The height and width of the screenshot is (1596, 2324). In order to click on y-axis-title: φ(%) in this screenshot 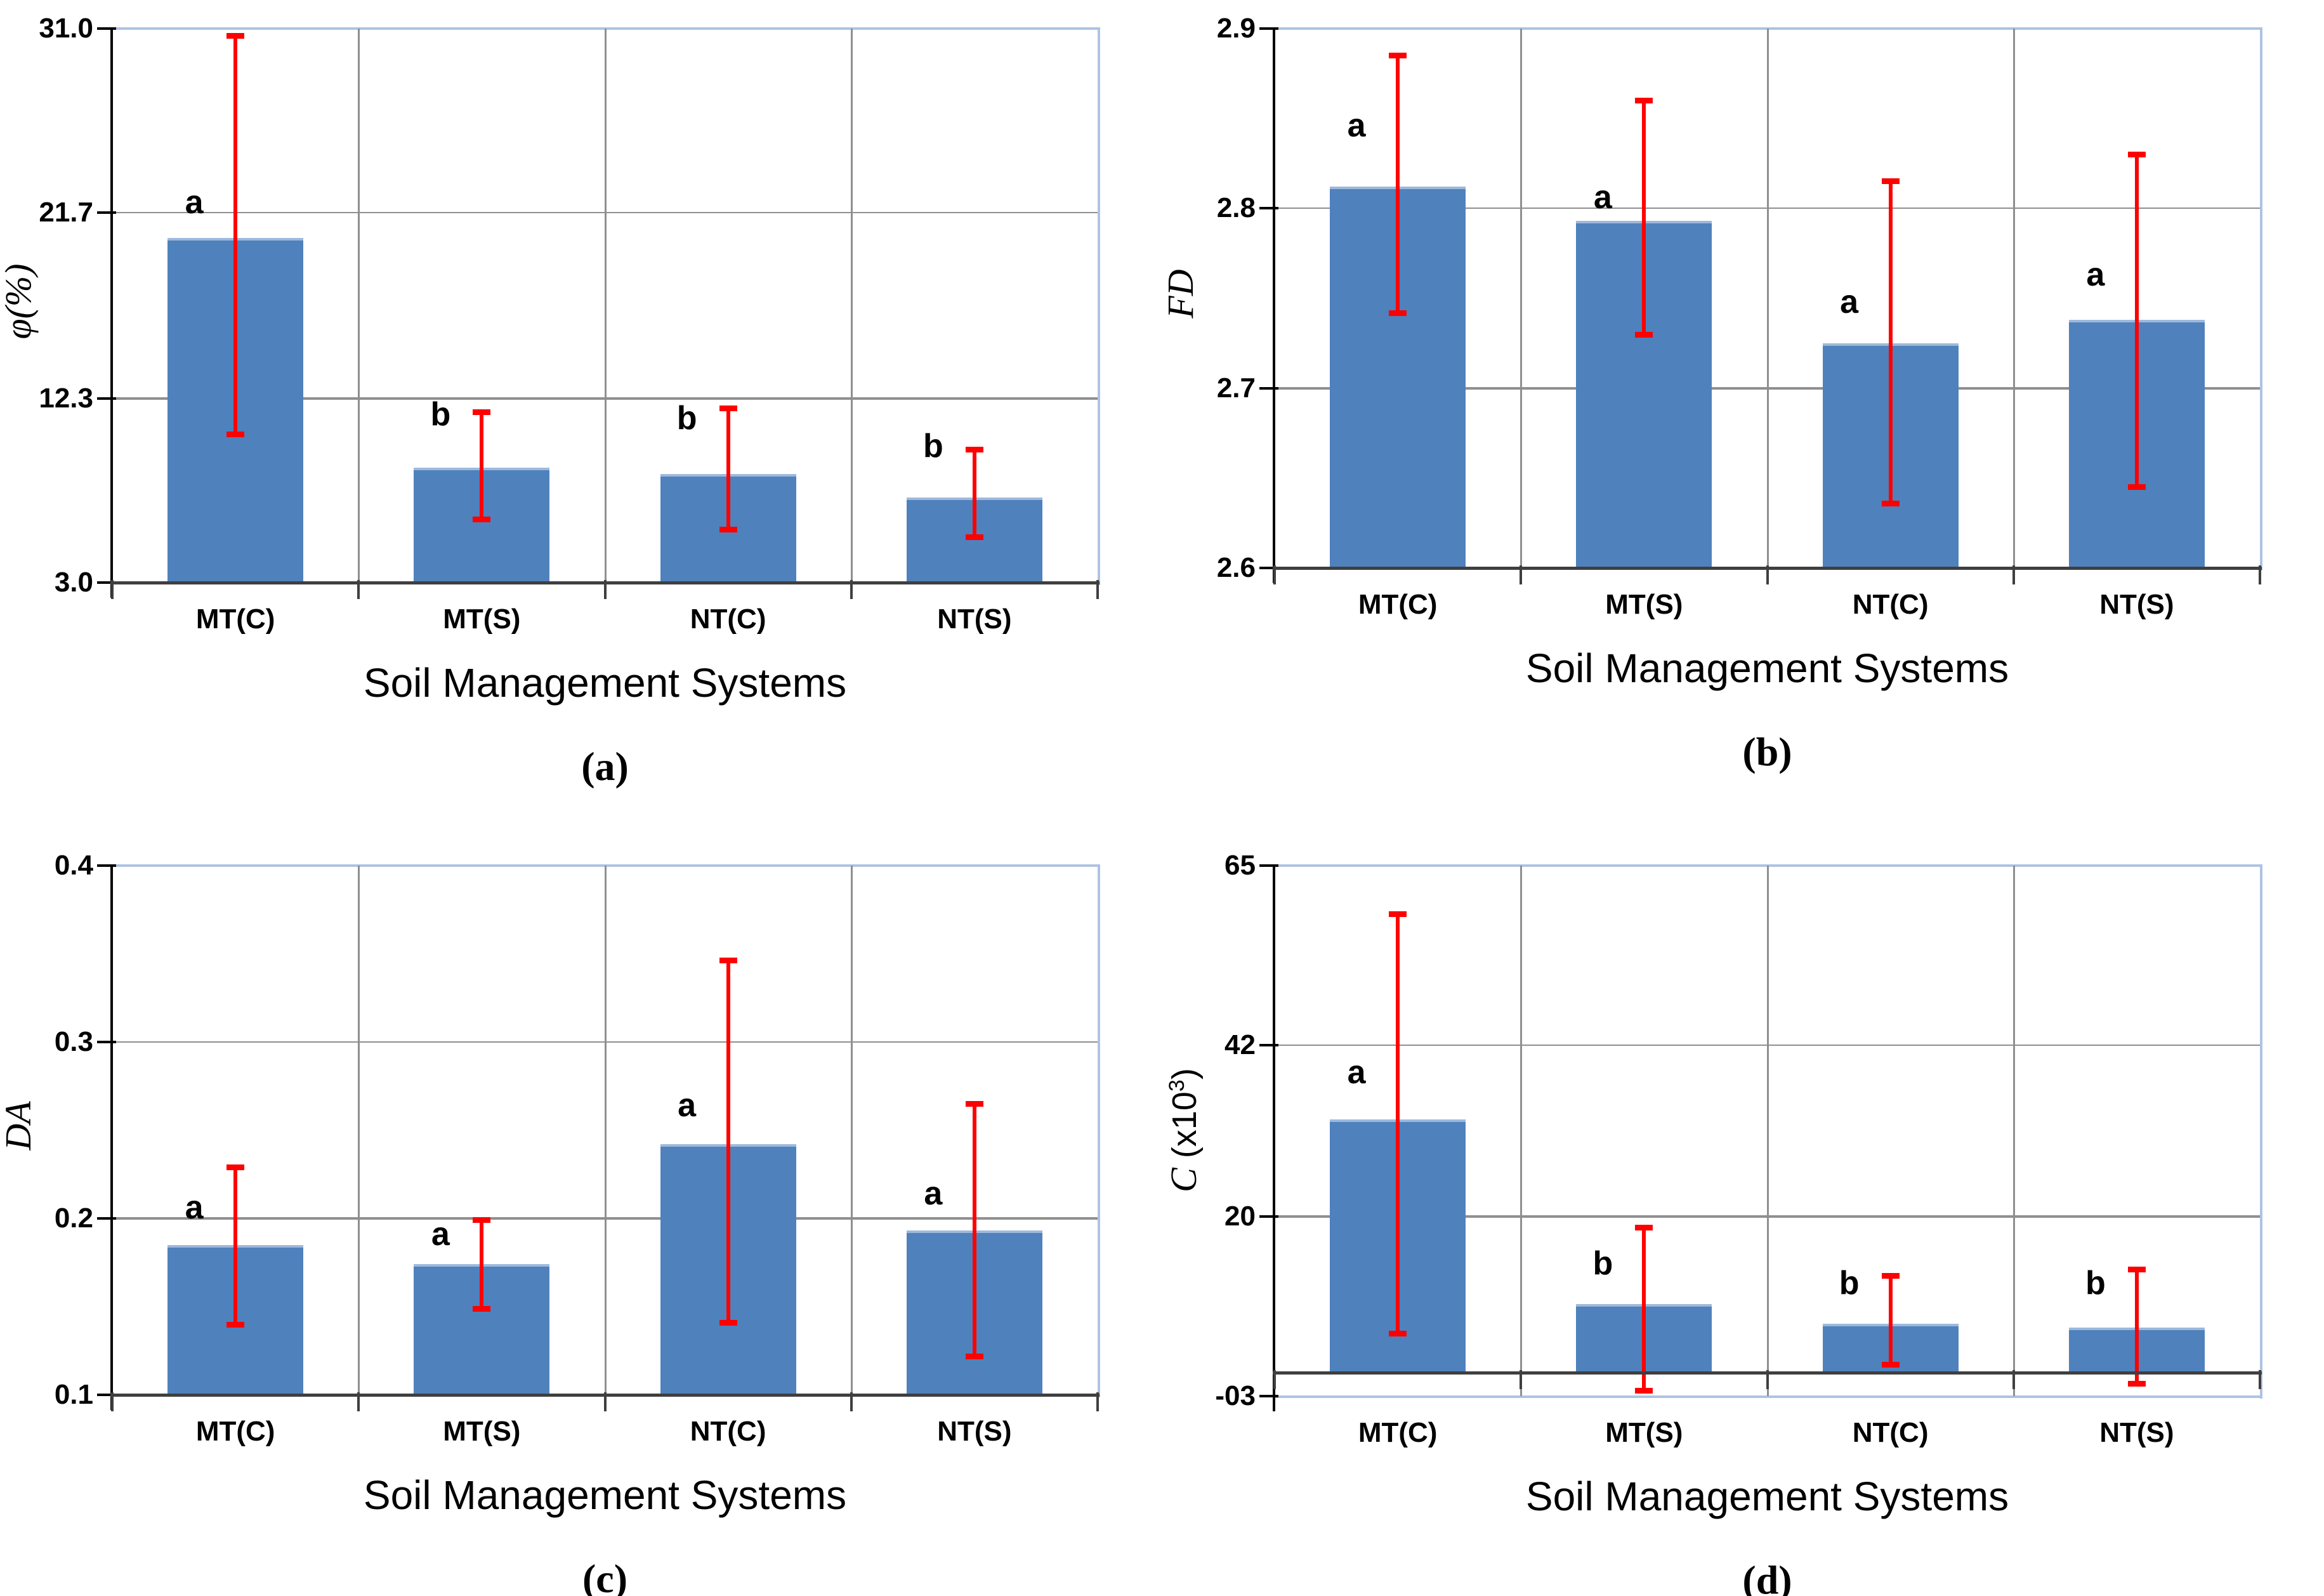, I will do `click(19, 301)`.